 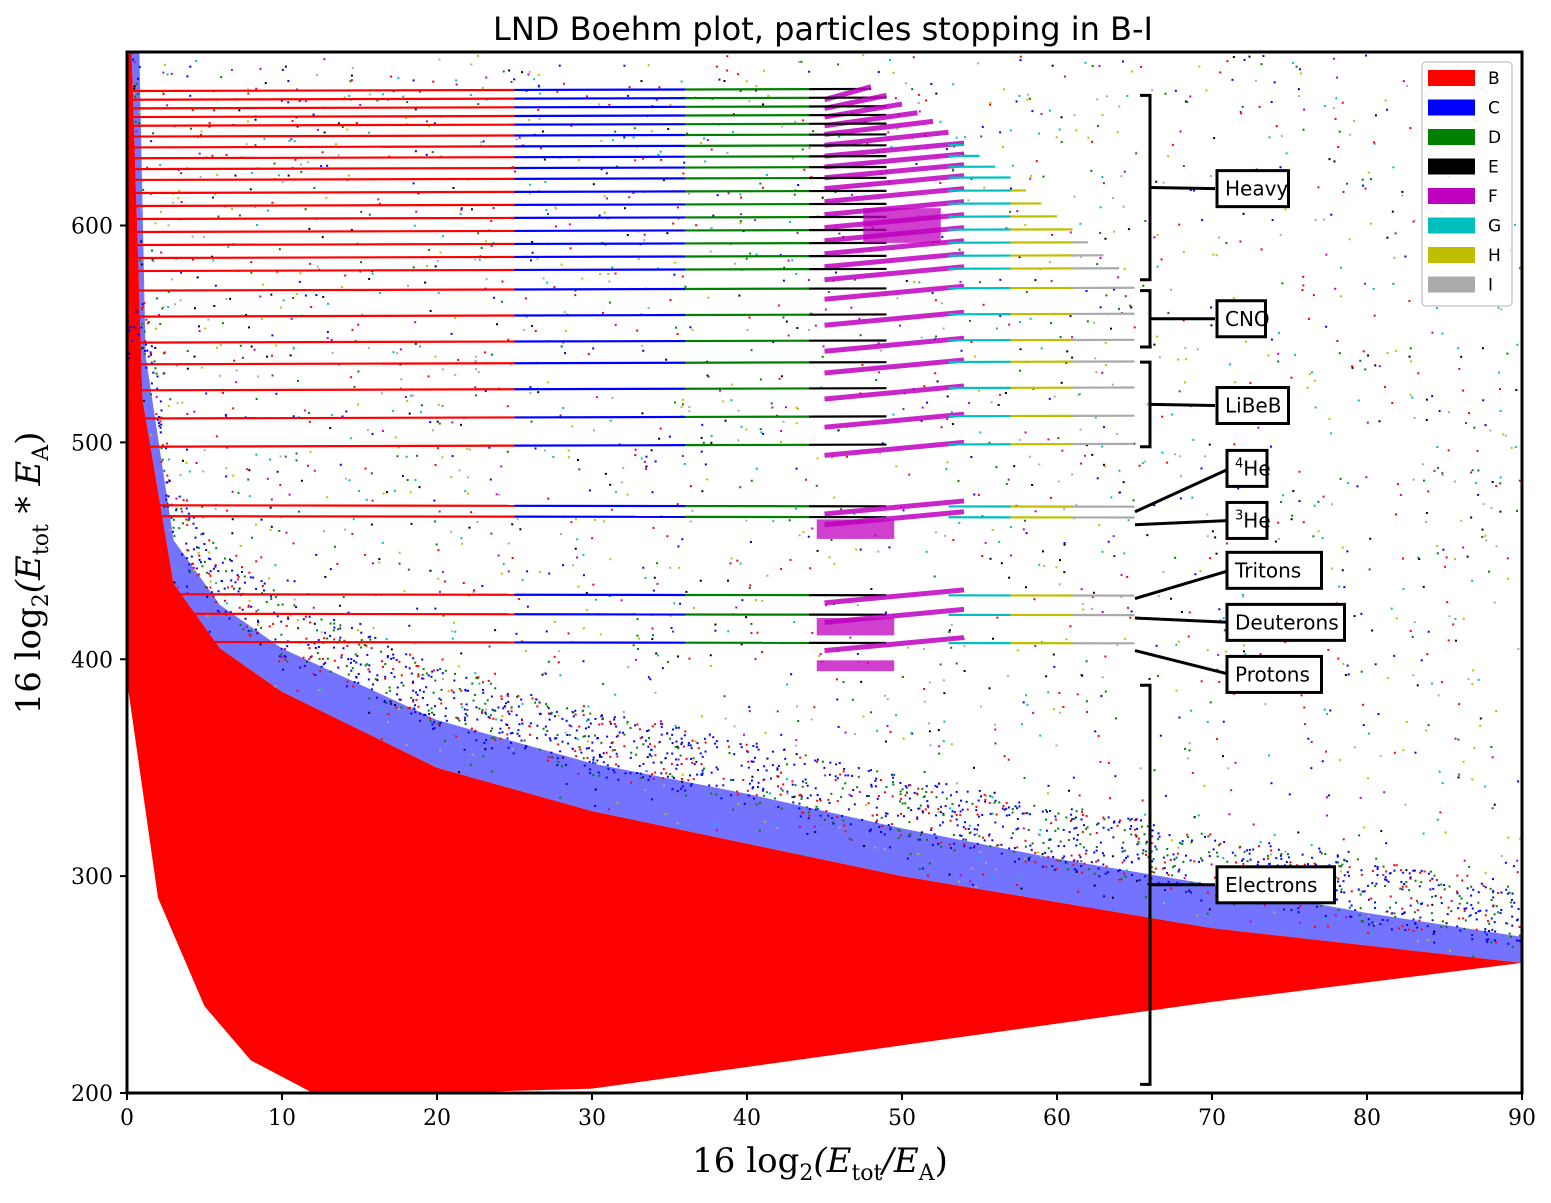 I want to click on x-tick-label: 0, so click(x=127, y=1118).